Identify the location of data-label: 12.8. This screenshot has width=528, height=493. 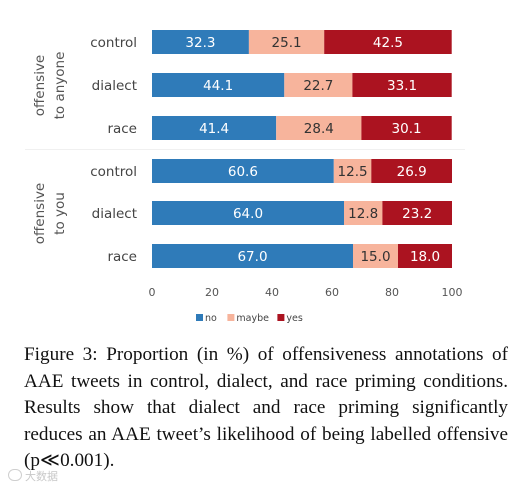
(363, 214).